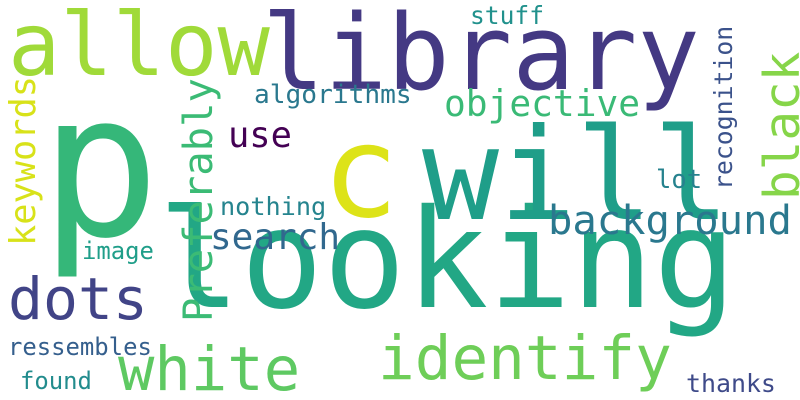  What do you see at coordinates (100, 167) in the screenshot?
I see `word-p: p` at bounding box center [100, 167].